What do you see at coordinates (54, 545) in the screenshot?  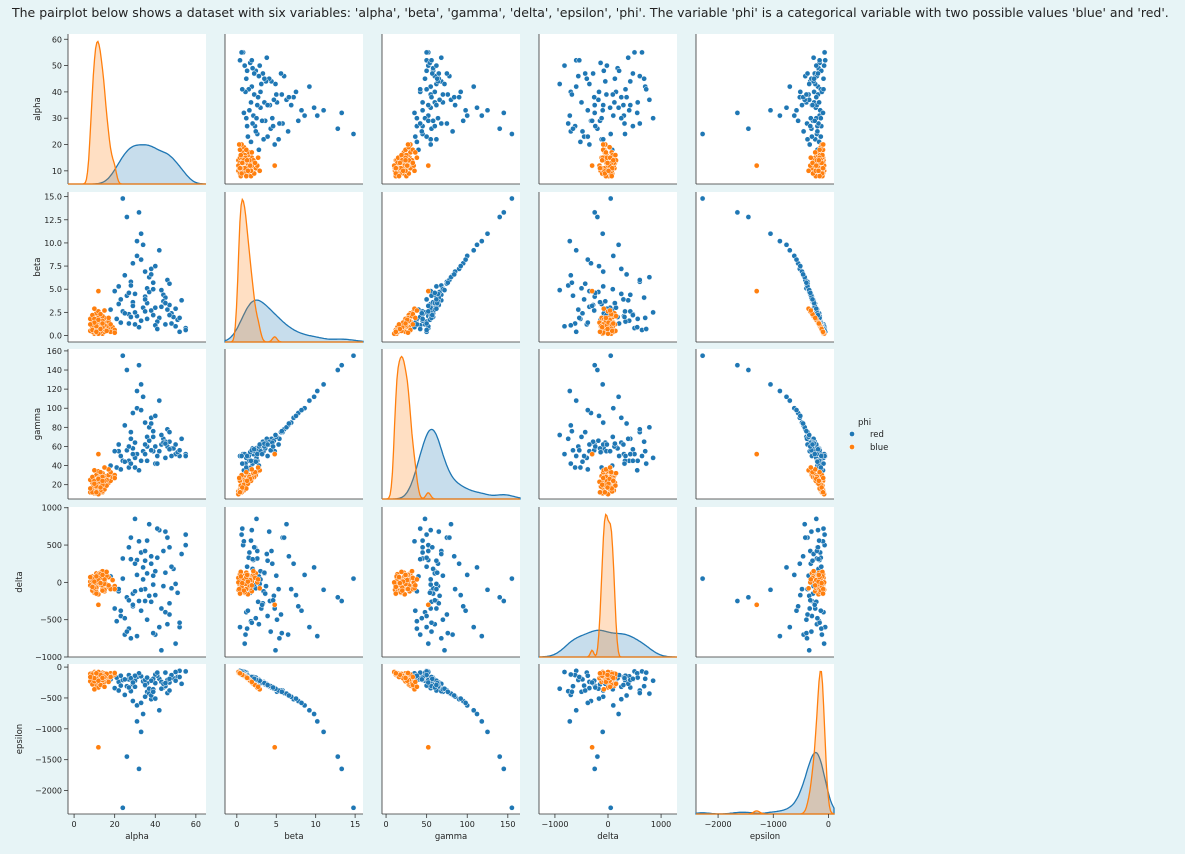 I see `y-tick-label: 500` at bounding box center [54, 545].